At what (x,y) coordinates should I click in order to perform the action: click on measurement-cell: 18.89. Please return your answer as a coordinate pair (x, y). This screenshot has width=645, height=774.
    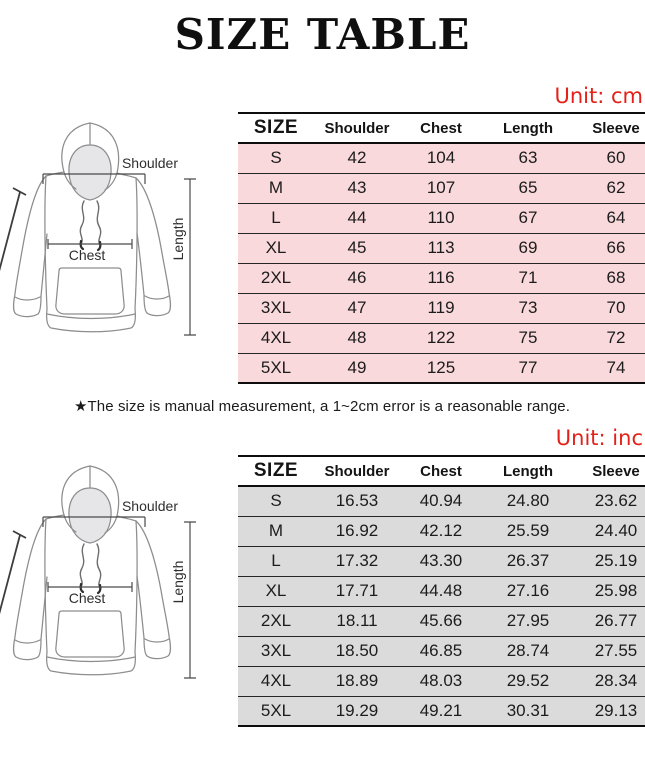
    Looking at the image, I should click on (357, 680).